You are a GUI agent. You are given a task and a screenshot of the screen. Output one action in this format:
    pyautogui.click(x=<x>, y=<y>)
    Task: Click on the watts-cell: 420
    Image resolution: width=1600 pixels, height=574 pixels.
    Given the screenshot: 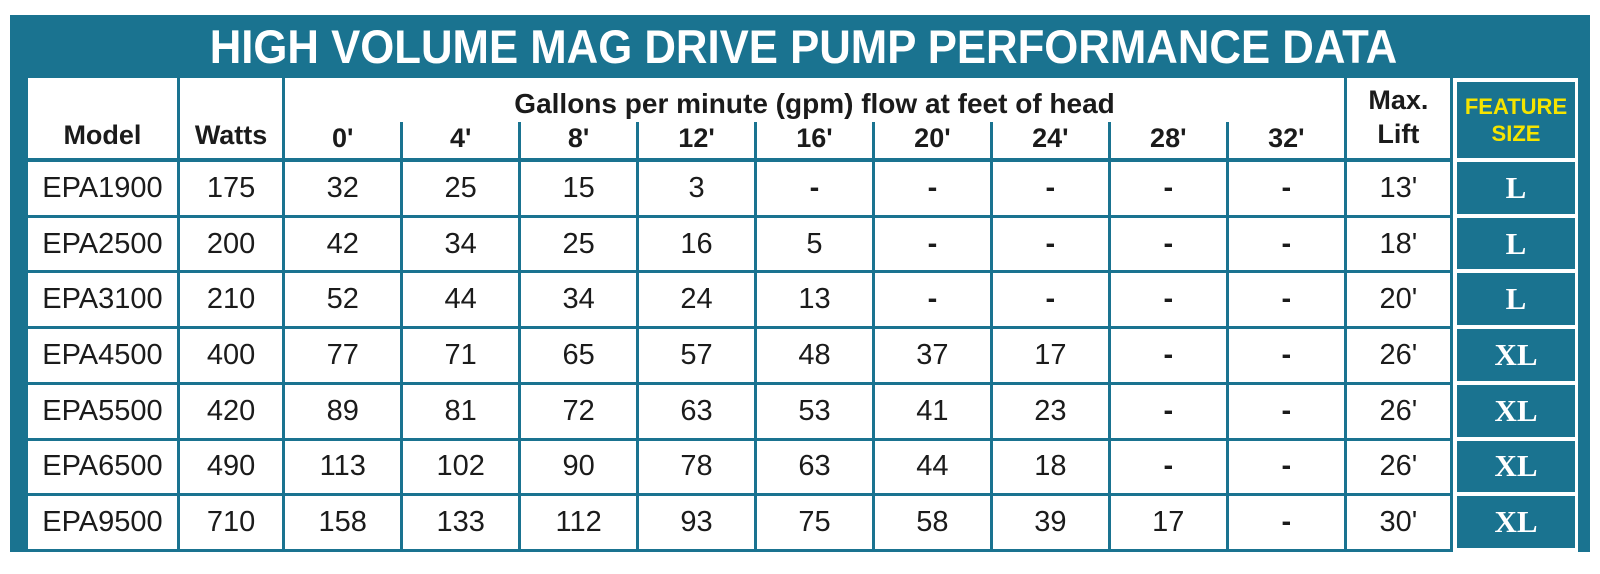 What is the action you would take?
    pyautogui.click(x=232, y=412)
    